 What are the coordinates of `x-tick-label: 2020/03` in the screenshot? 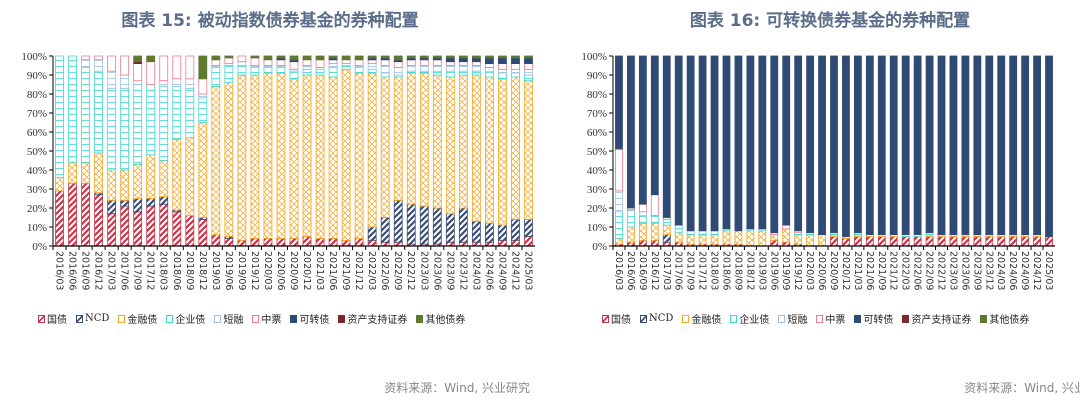 It's located at (809, 270).